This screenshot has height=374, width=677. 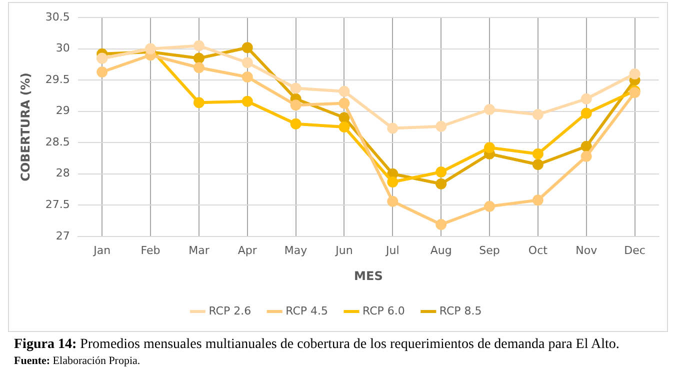 I want to click on y-tick-label: 27.5, so click(x=57, y=204).